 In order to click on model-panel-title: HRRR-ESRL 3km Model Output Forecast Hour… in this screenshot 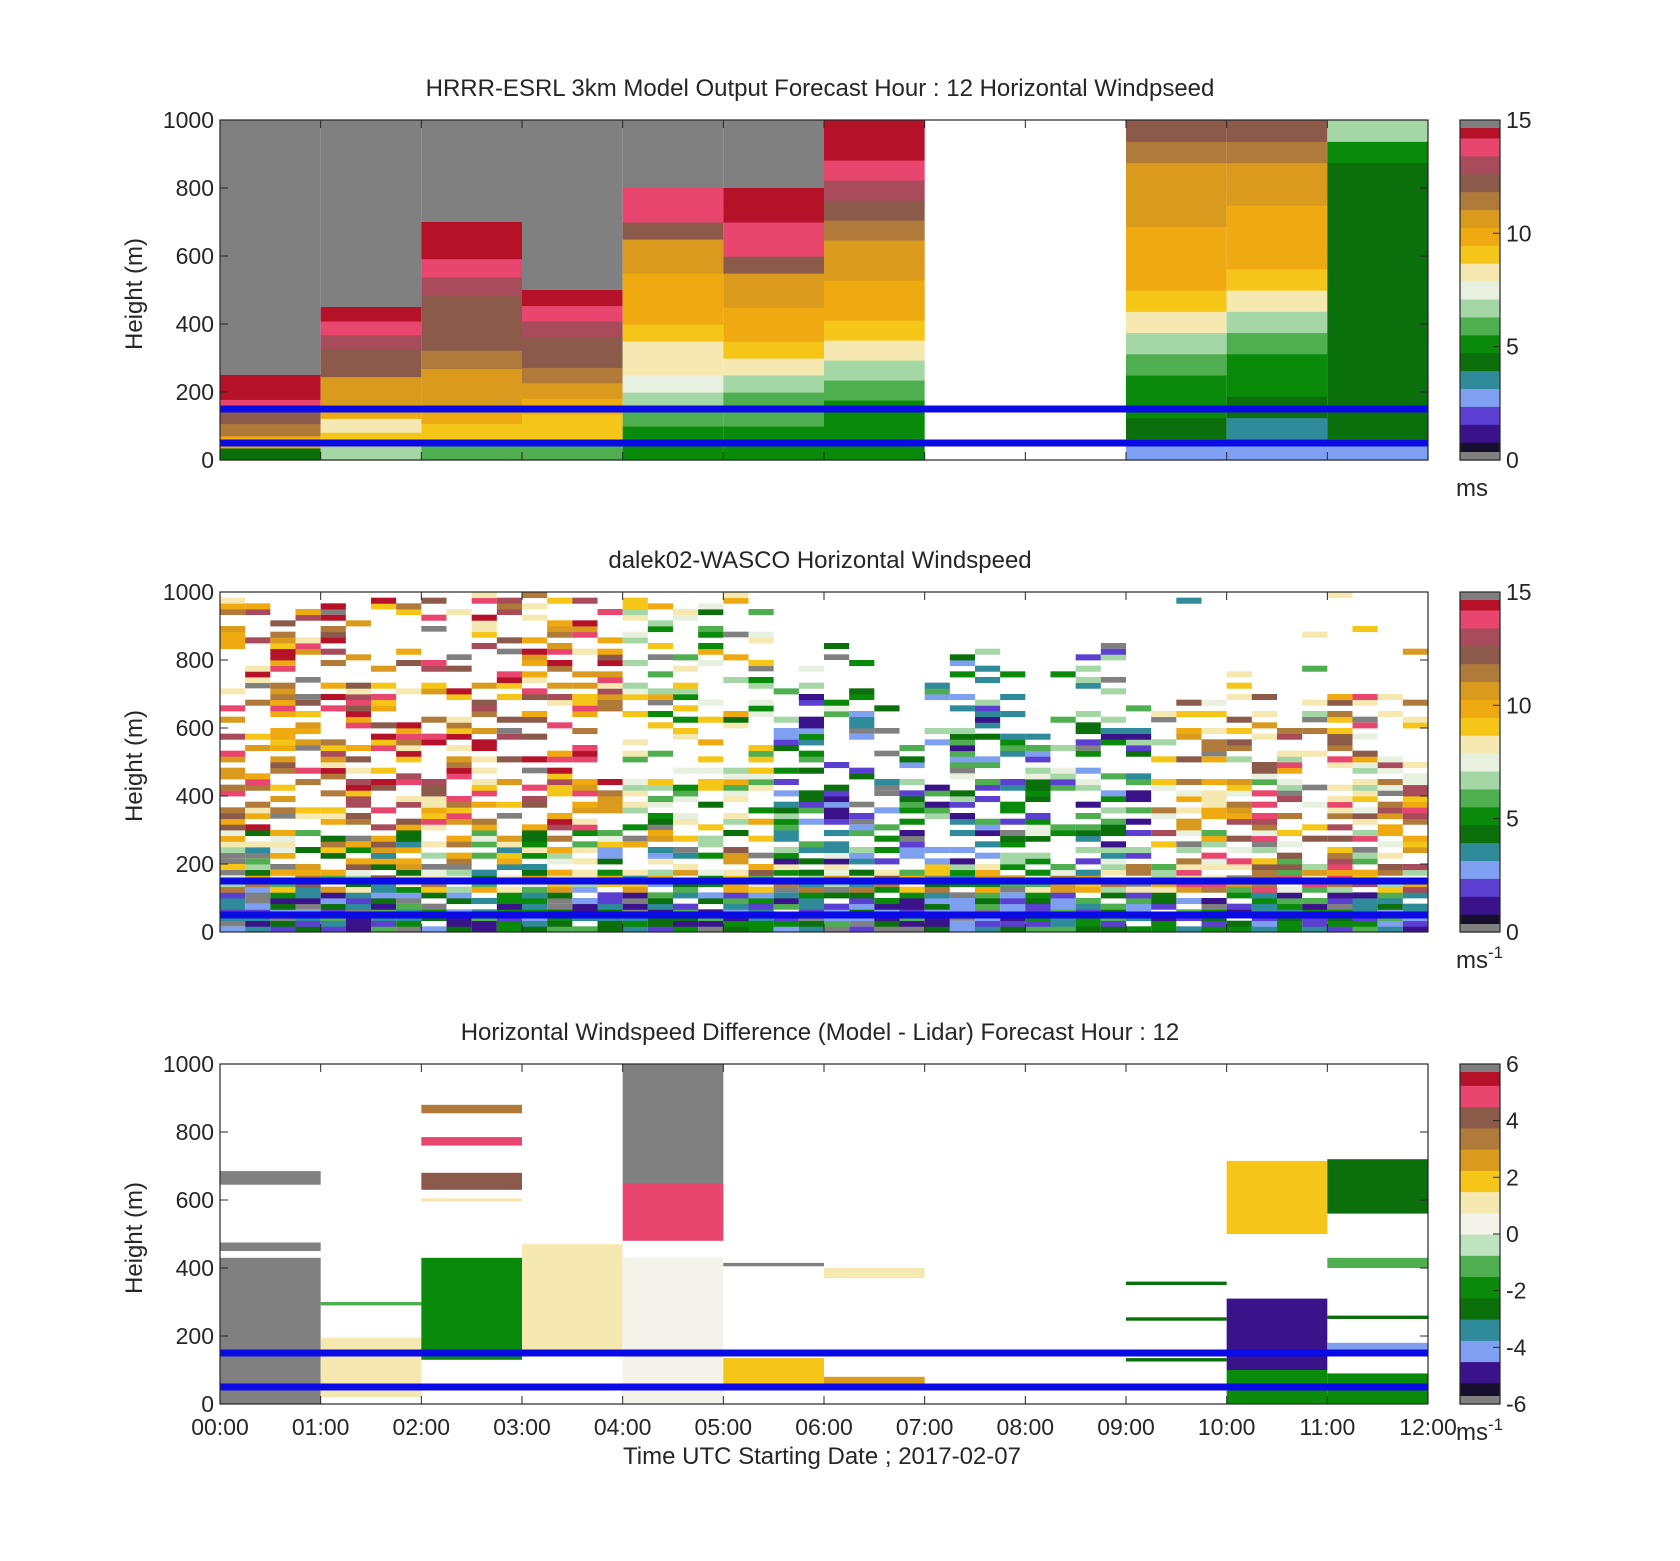, I will do `click(820, 88)`.